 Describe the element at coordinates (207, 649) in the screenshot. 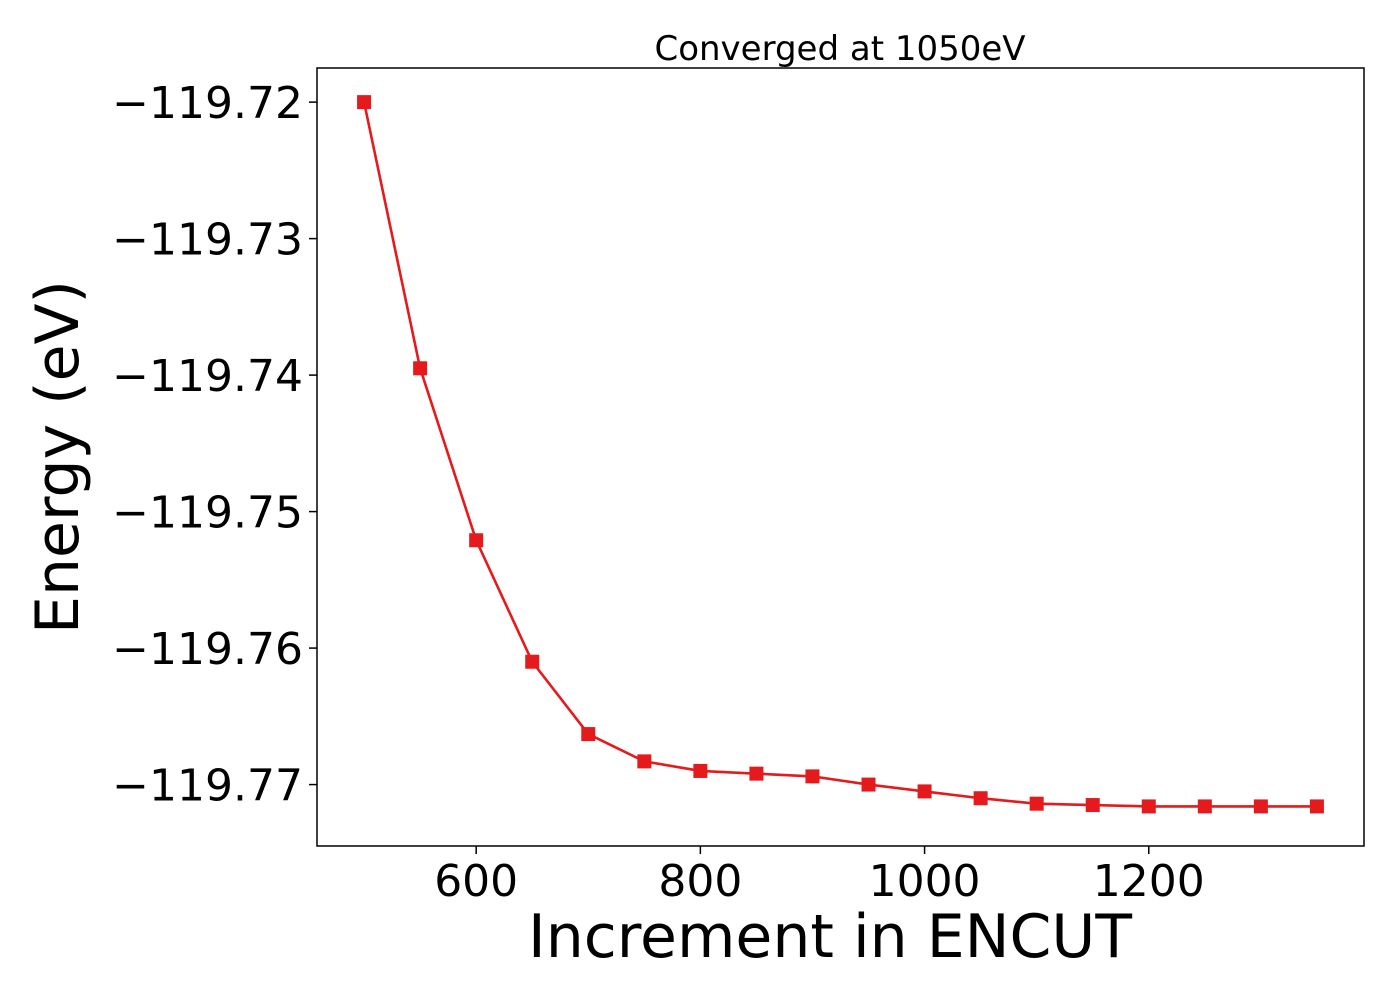

I see `y-tick-label: −119.76` at that location.